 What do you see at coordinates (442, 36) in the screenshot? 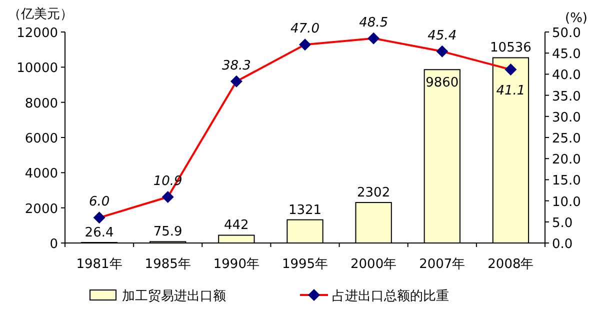
I see `data-label: 45.4` at bounding box center [442, 36].